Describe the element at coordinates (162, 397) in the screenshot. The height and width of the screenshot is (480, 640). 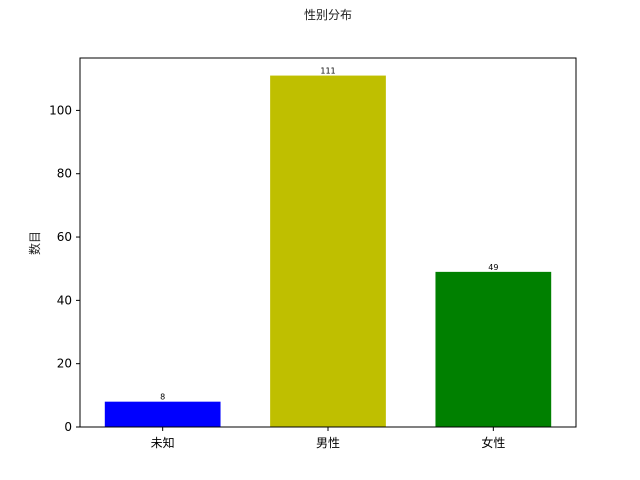
I see `data-label-0: 8` at that location.